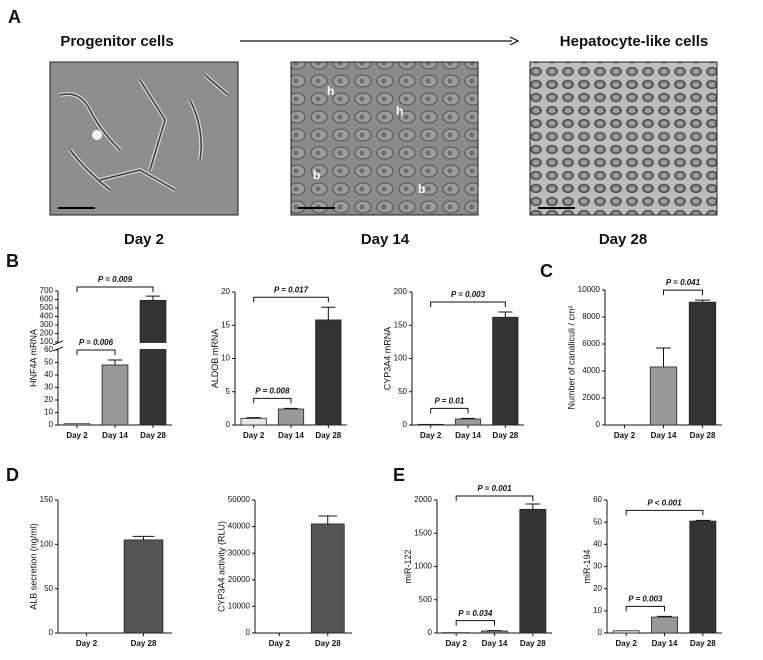 The image size is (763, 660). Describe the element at coordinates (634, 41) in the screenshot. I see `progression-end: Hepatocyte-like cells` at that location.